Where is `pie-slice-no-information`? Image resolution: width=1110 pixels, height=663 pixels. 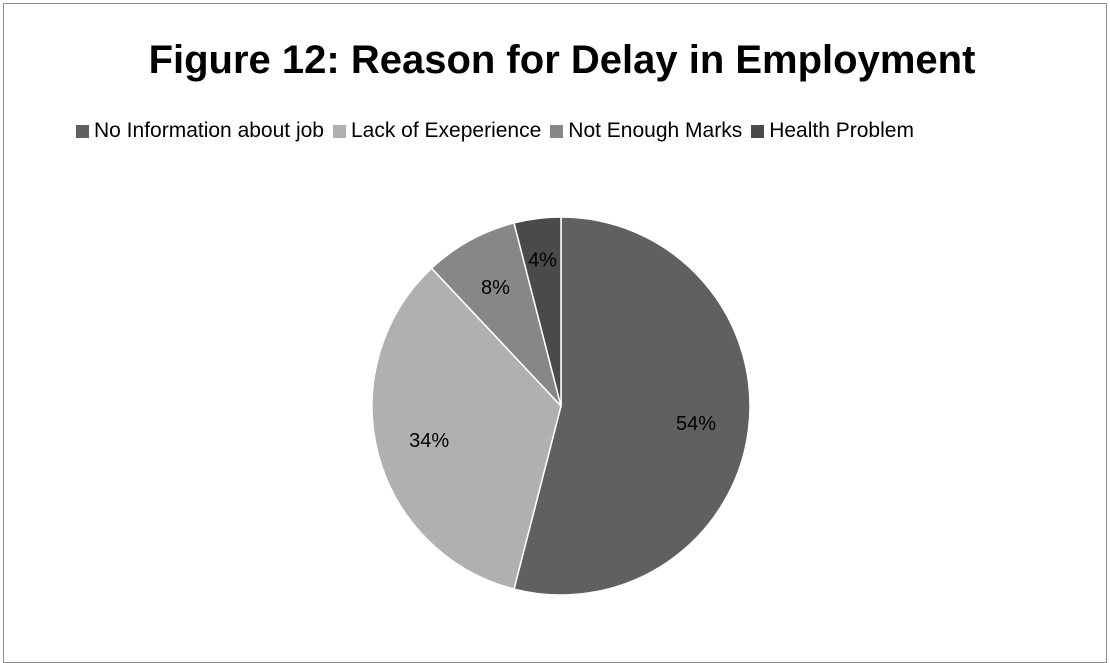
pie-slice-no-information is located at coordinates (632, 406).